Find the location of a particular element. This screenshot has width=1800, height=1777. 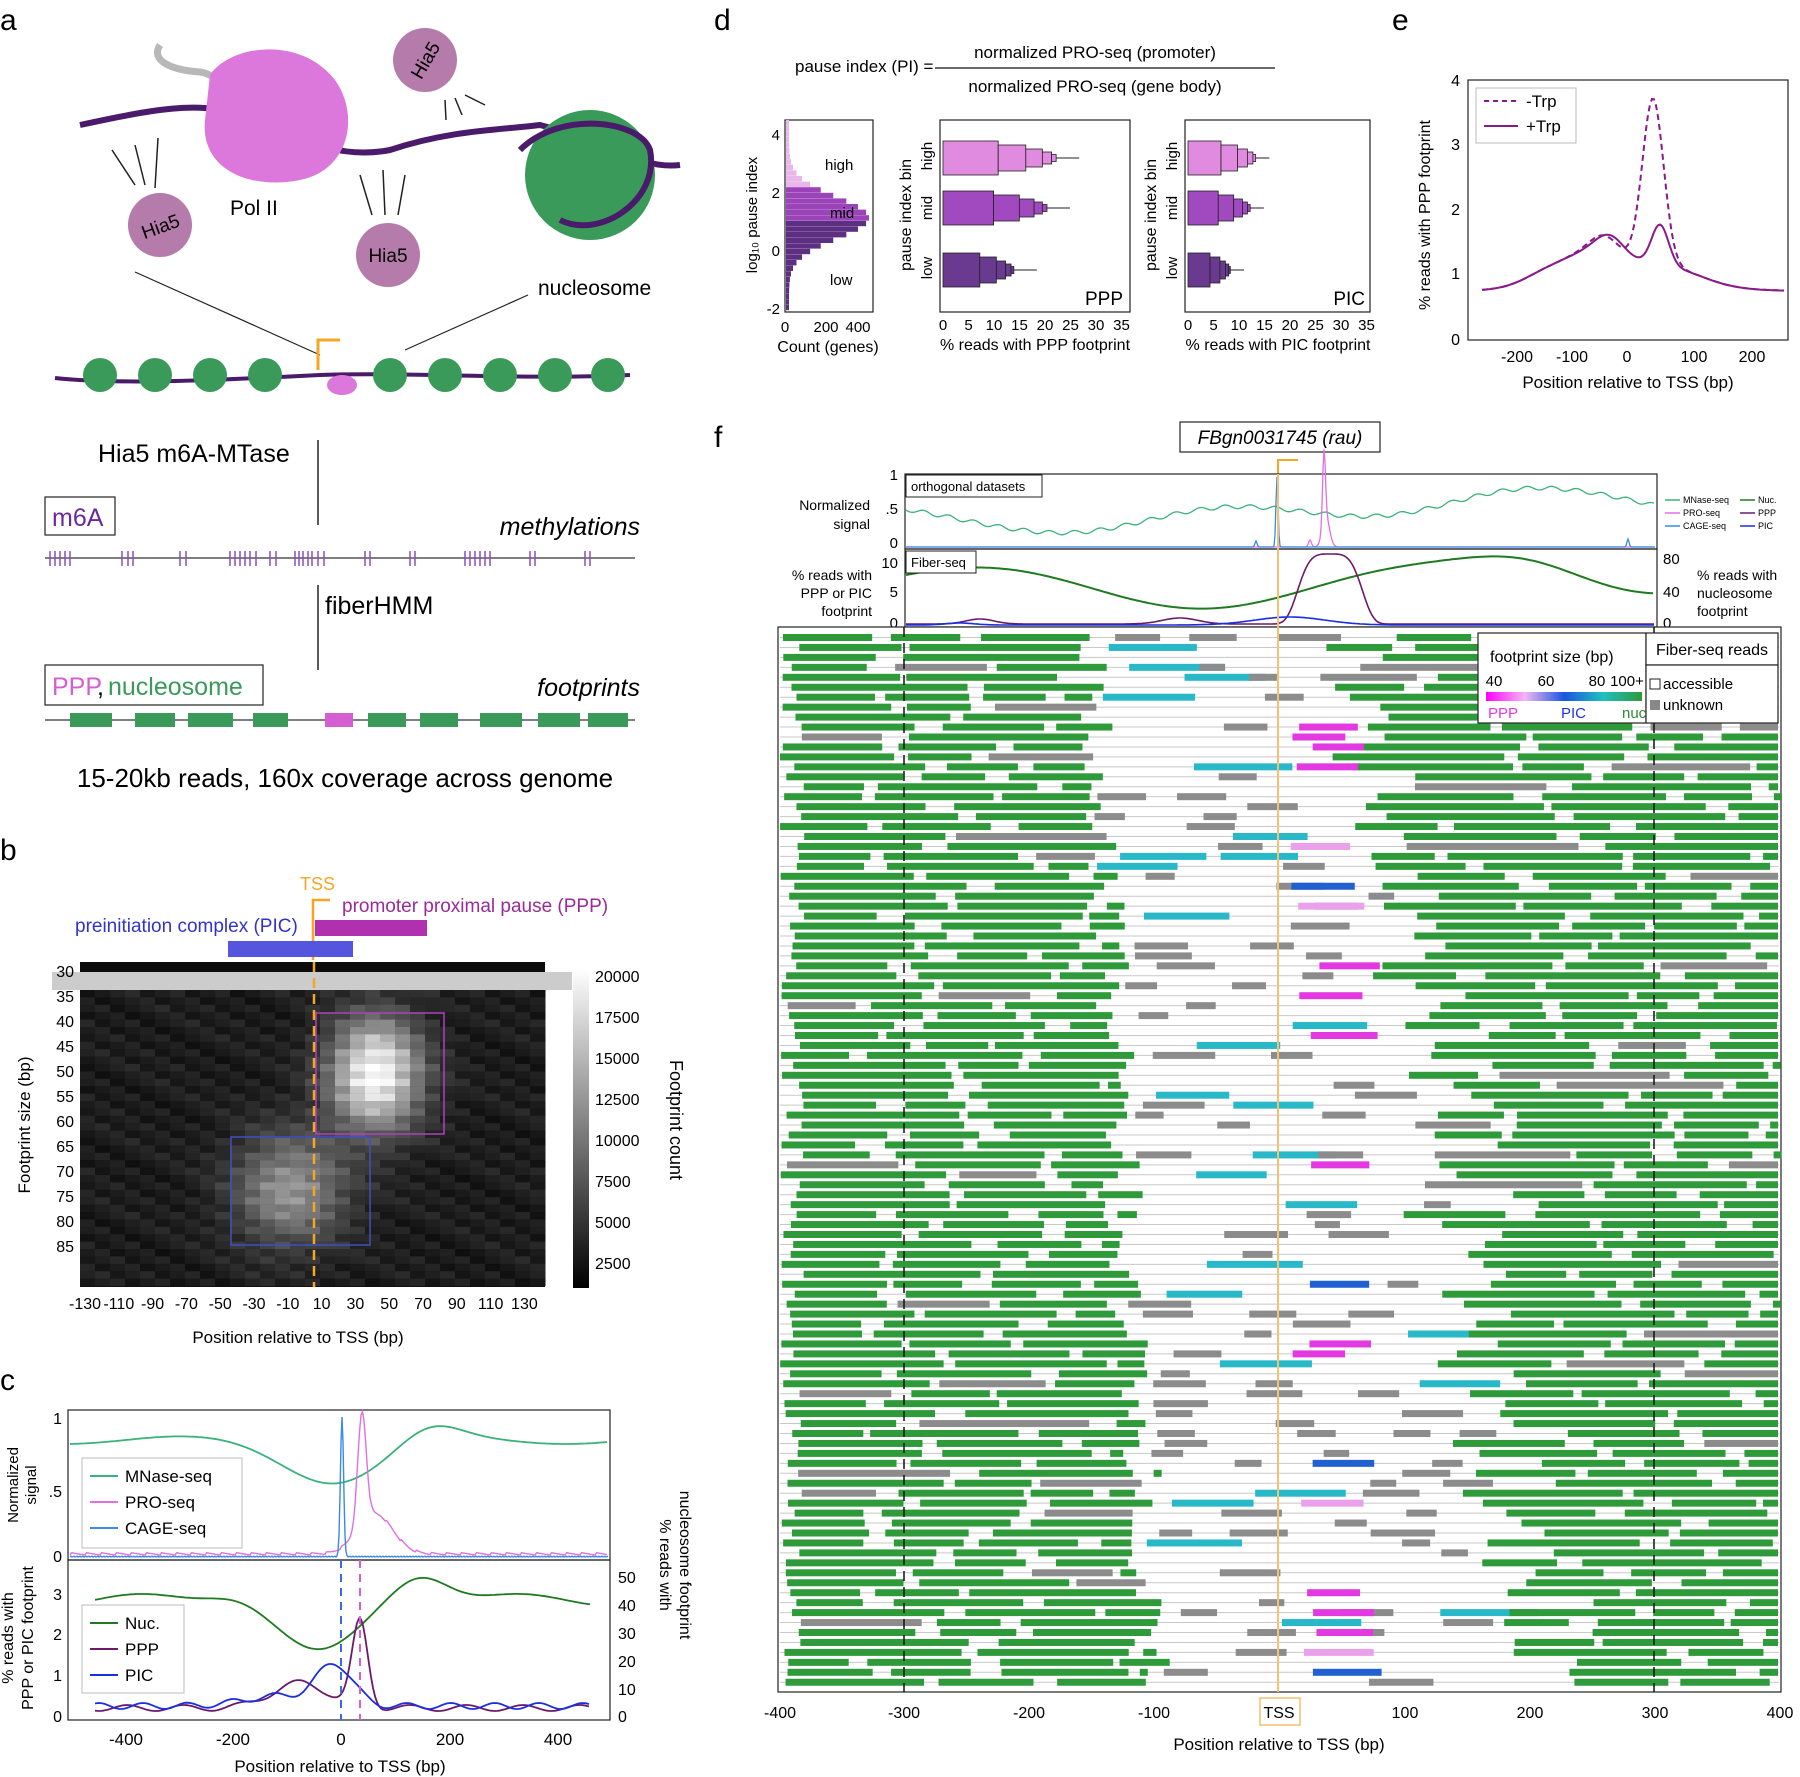

nucleosome-label: nucleosome is located at coordinates (594, 288).